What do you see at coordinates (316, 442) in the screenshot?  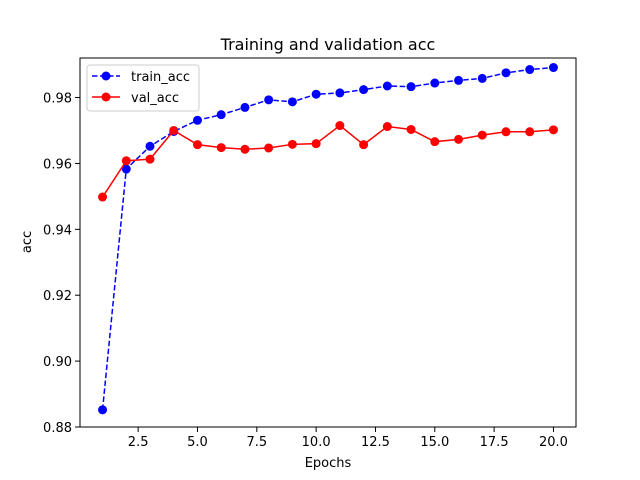 I see `x-tick-label: 10.0` at bounding box center [316, 442].